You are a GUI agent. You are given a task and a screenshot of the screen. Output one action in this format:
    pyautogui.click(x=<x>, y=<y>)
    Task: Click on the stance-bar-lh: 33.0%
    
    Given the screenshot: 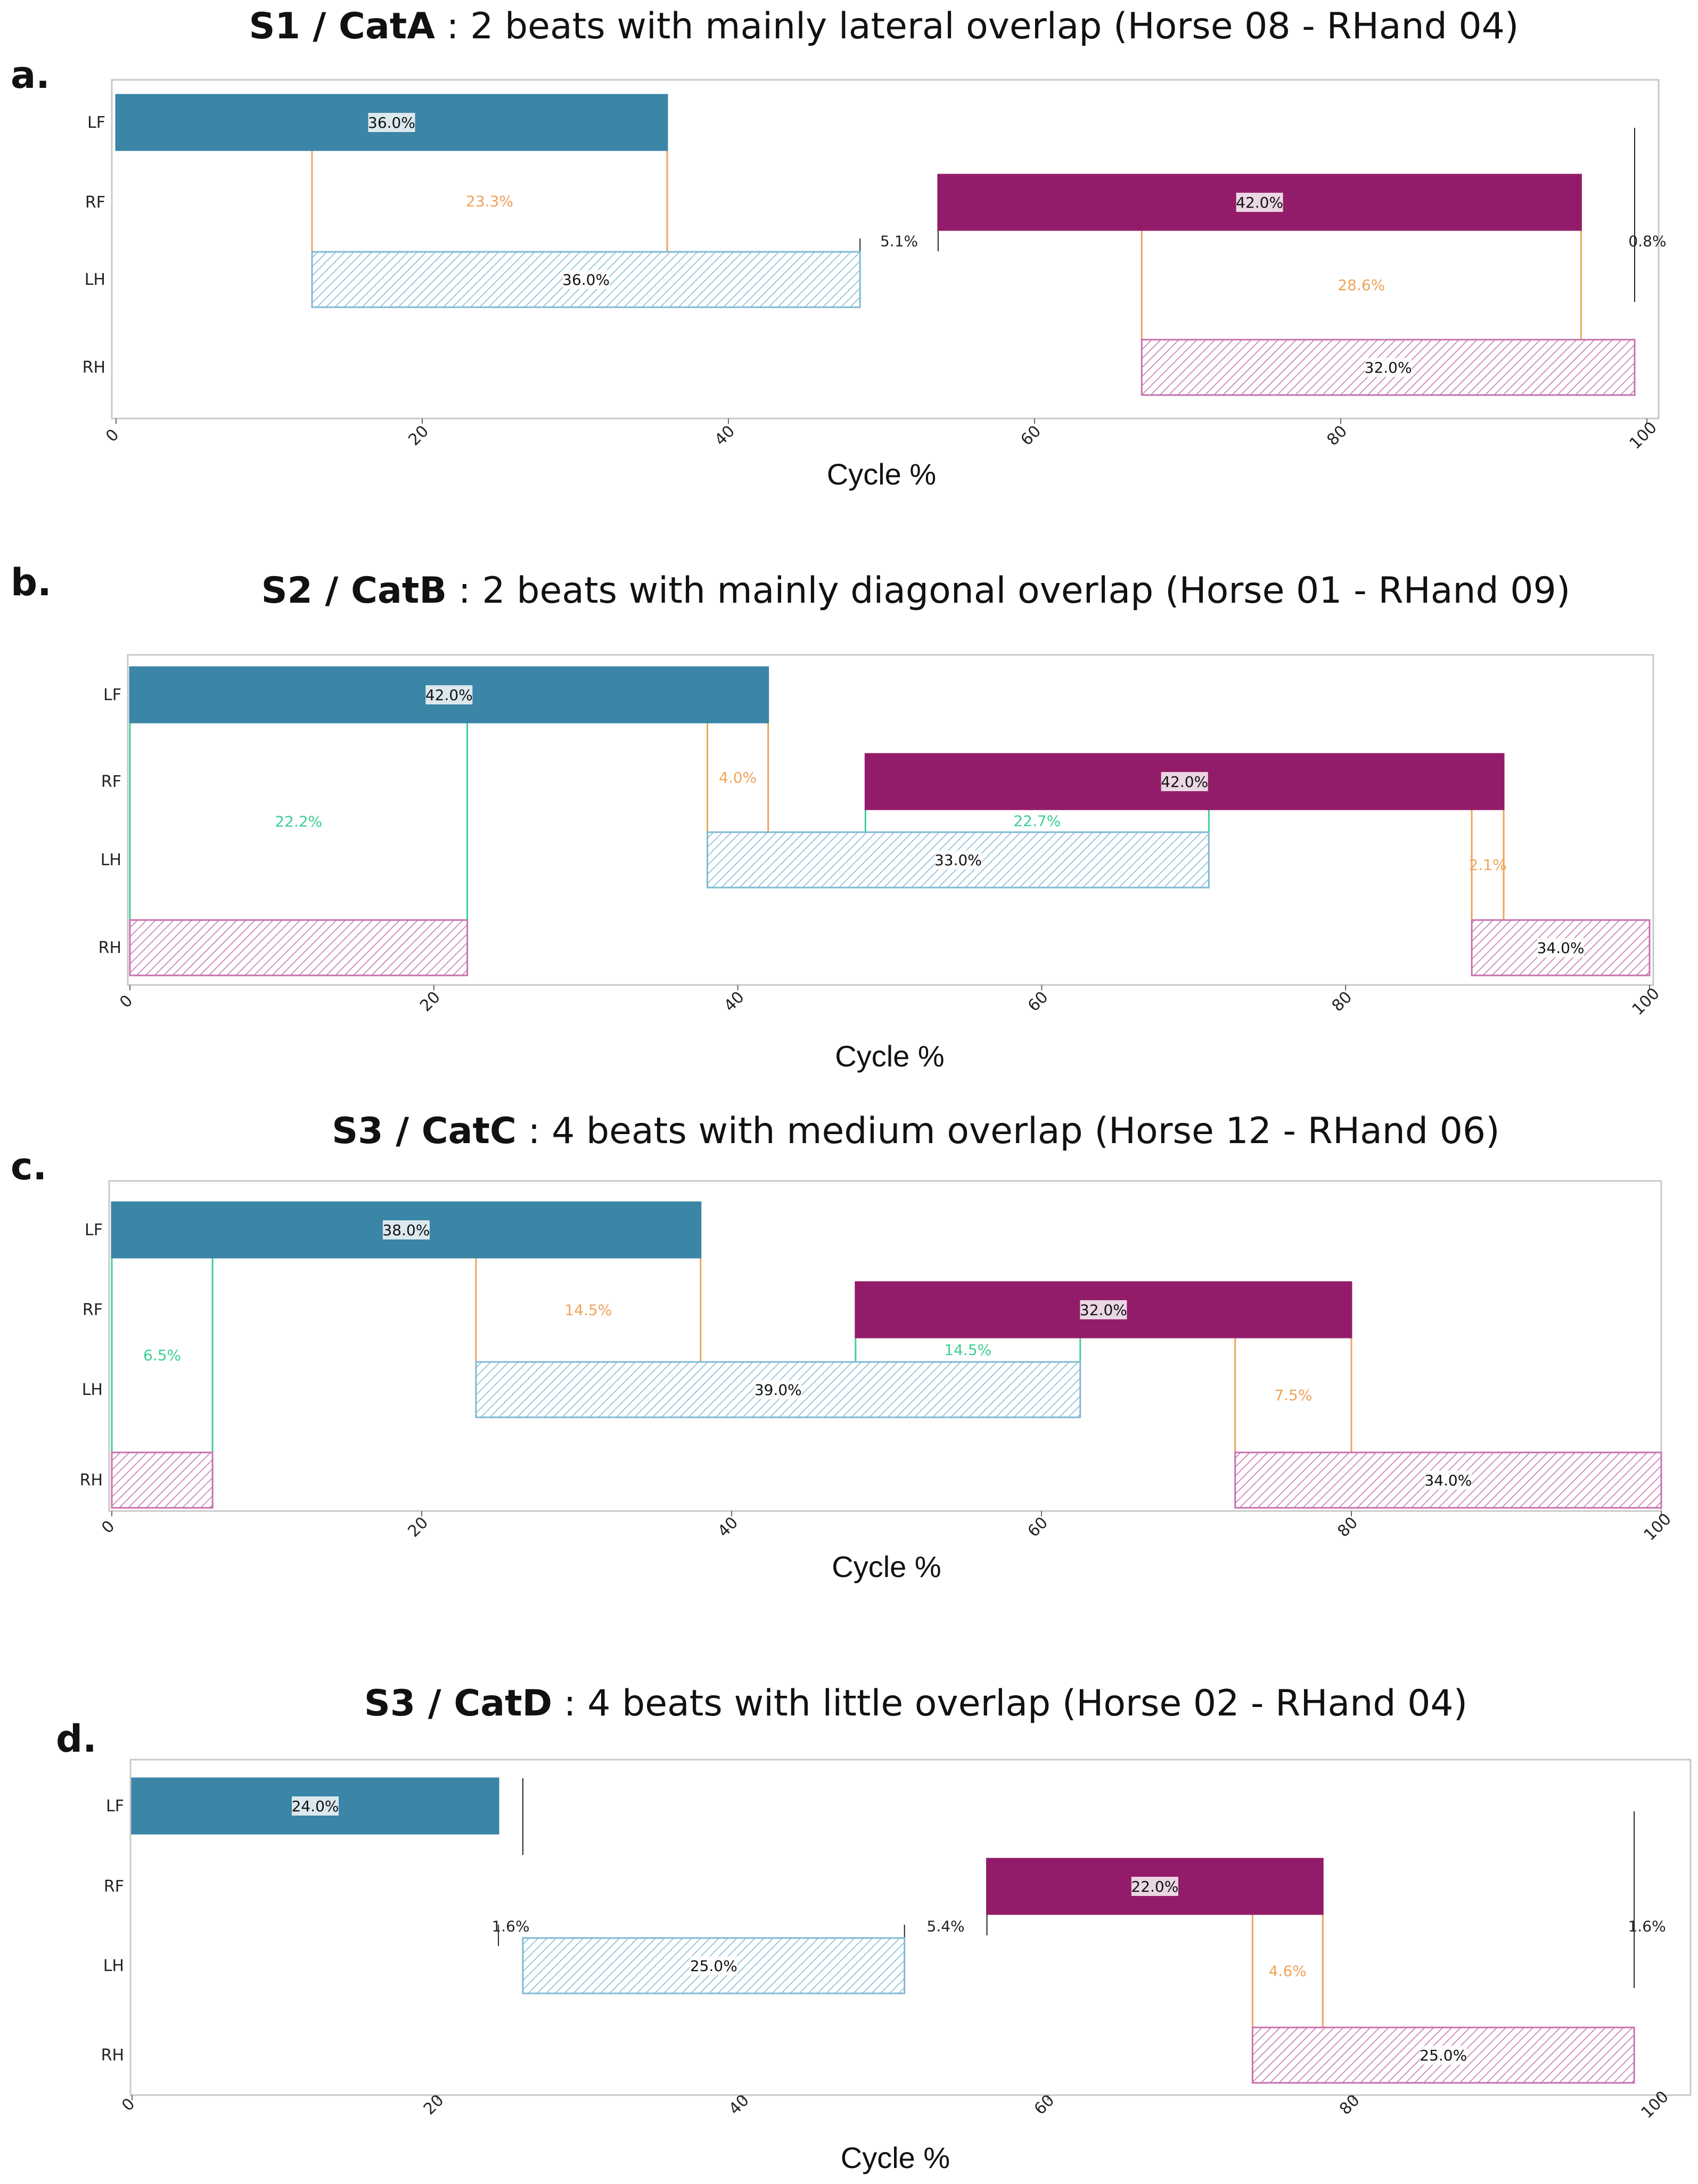 What is the action you would take?
    pyautogui.click(x=958, y=860)
    